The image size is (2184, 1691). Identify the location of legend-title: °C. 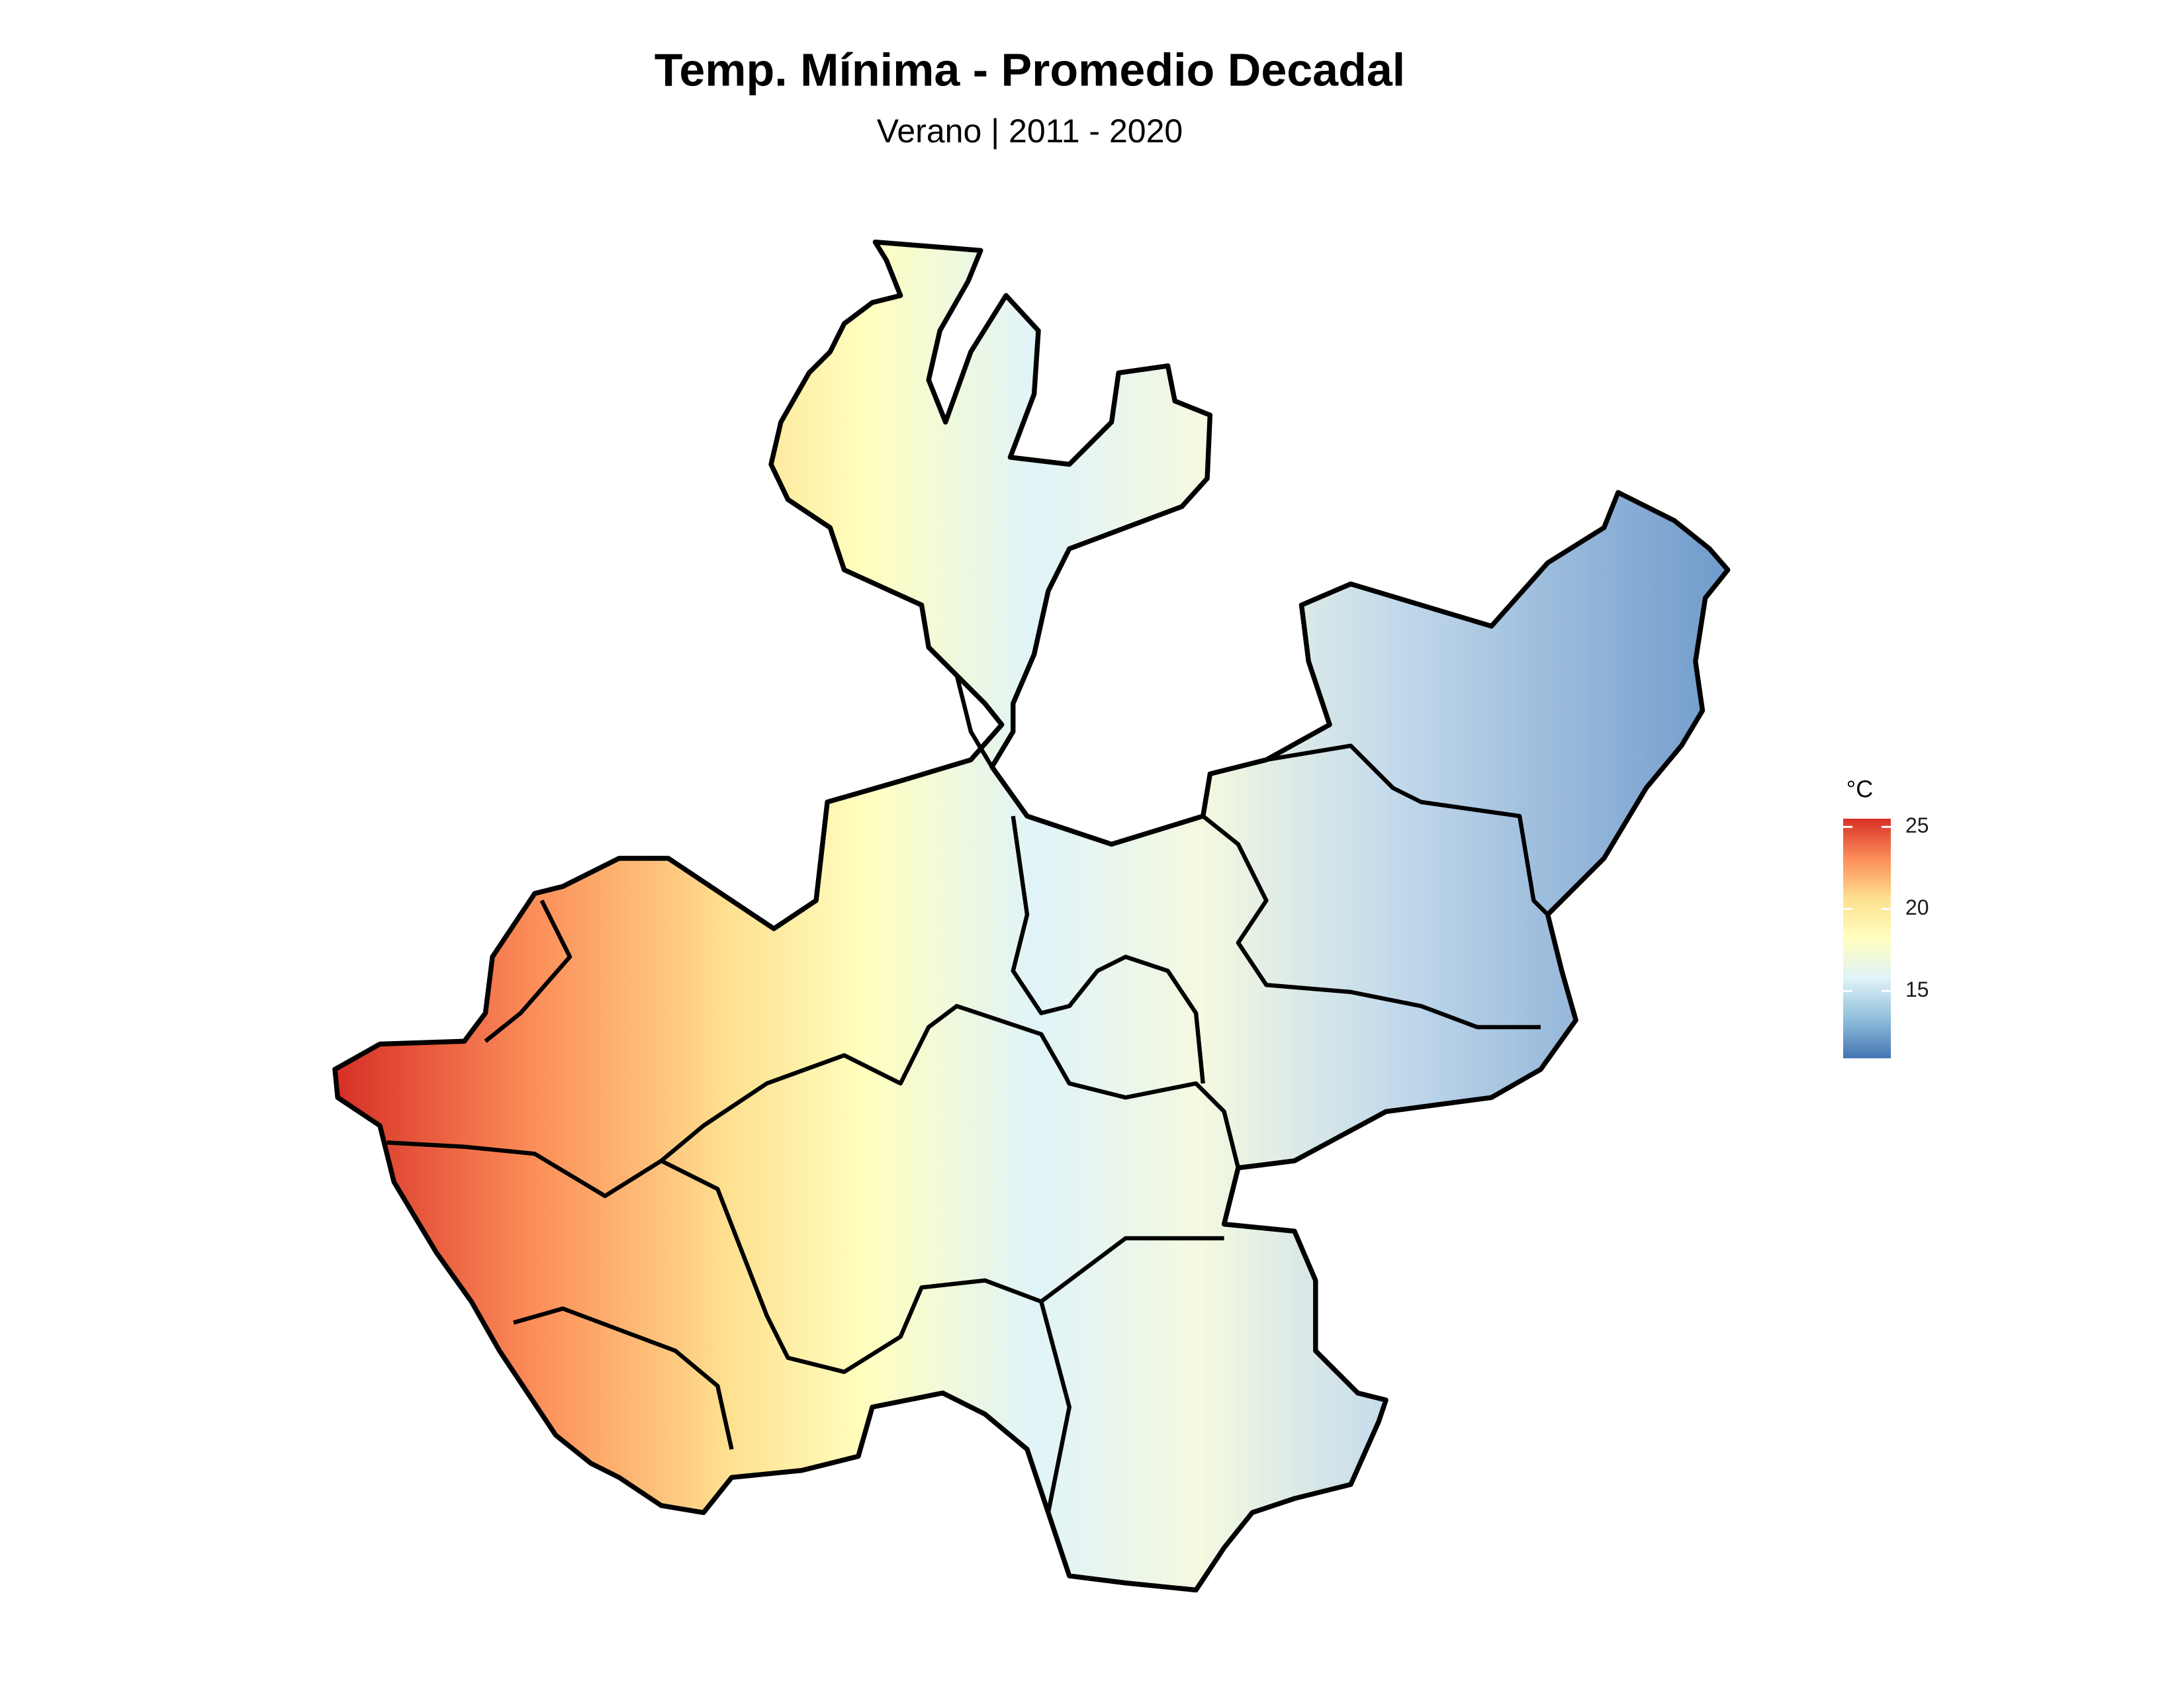
(1860, 790).